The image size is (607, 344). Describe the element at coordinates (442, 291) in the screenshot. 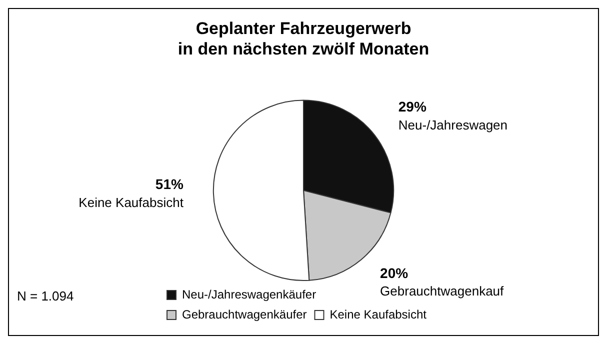

I see `text: Gebrauchtwagenkauf` at that location.